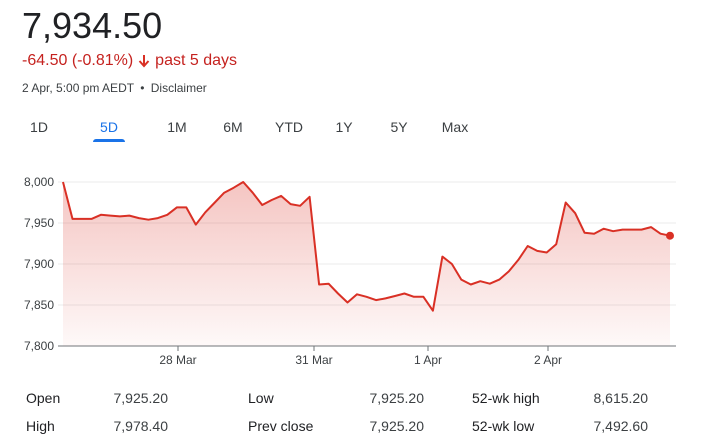 The height and width of the screenshot is (444, 721). I want to click on disclaimer-link: Disclaimer, so click(178, 88).